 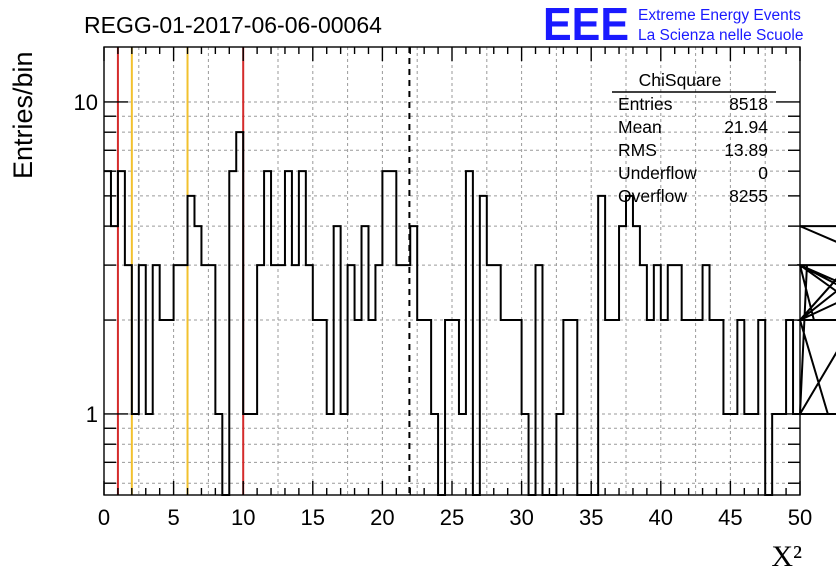 What do you see at coordinates (748, 196) in the screenshot?
I see `stats-value-overflow: 8255` at bounding box center [748, 196].